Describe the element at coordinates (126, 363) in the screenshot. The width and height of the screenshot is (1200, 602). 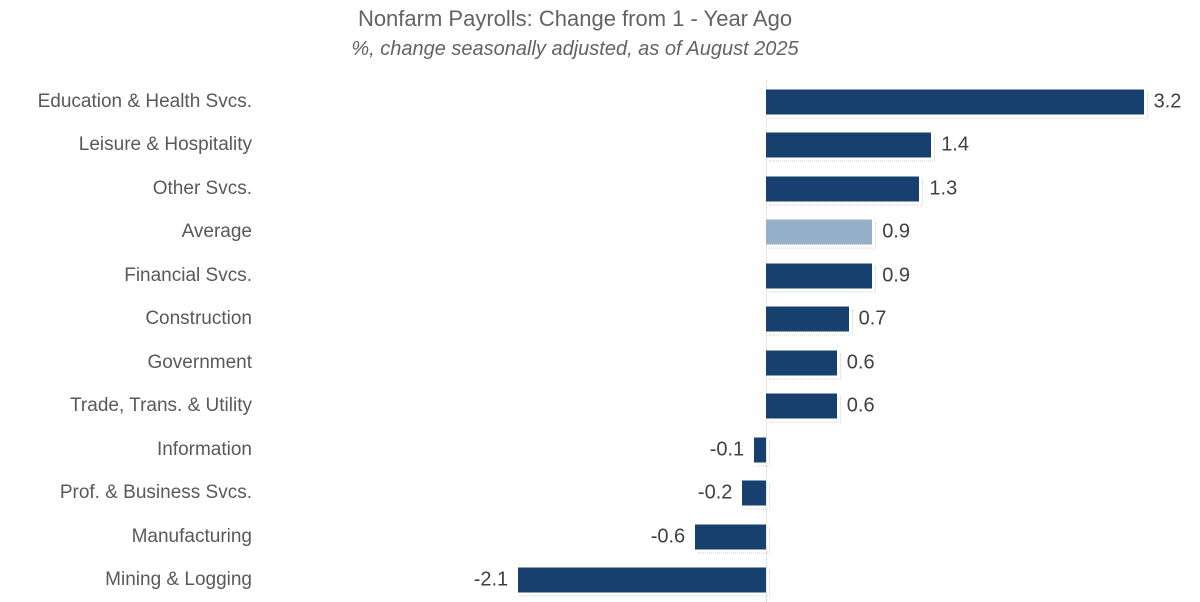
I see `category-label: Government` at that location.